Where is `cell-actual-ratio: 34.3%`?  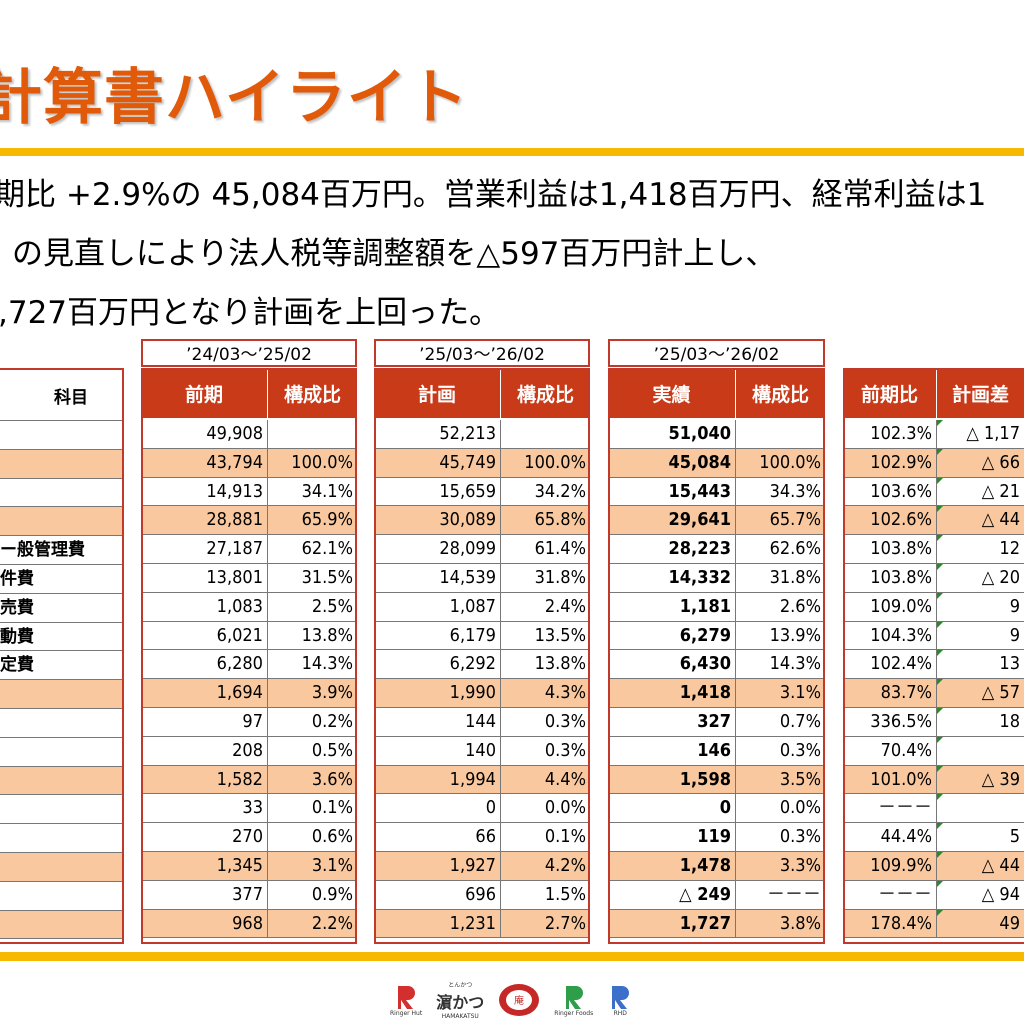 cell-actual-ratio: 34.3% is located at coordinates (795, 491).